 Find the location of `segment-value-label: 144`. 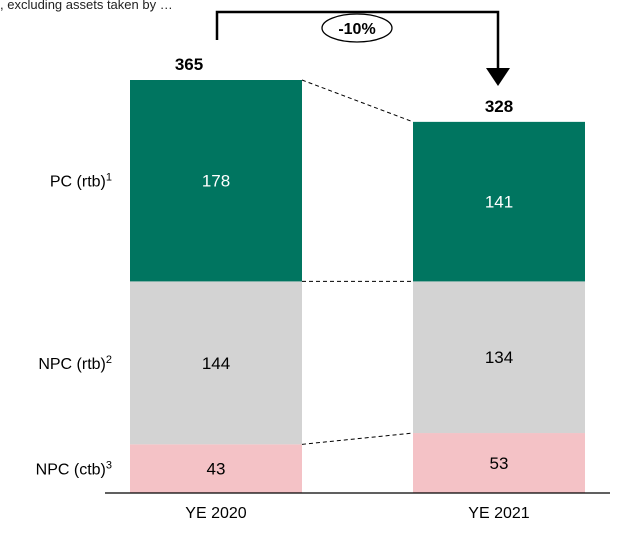

segment-value-label: 144 is located at coordinates (216, 363).